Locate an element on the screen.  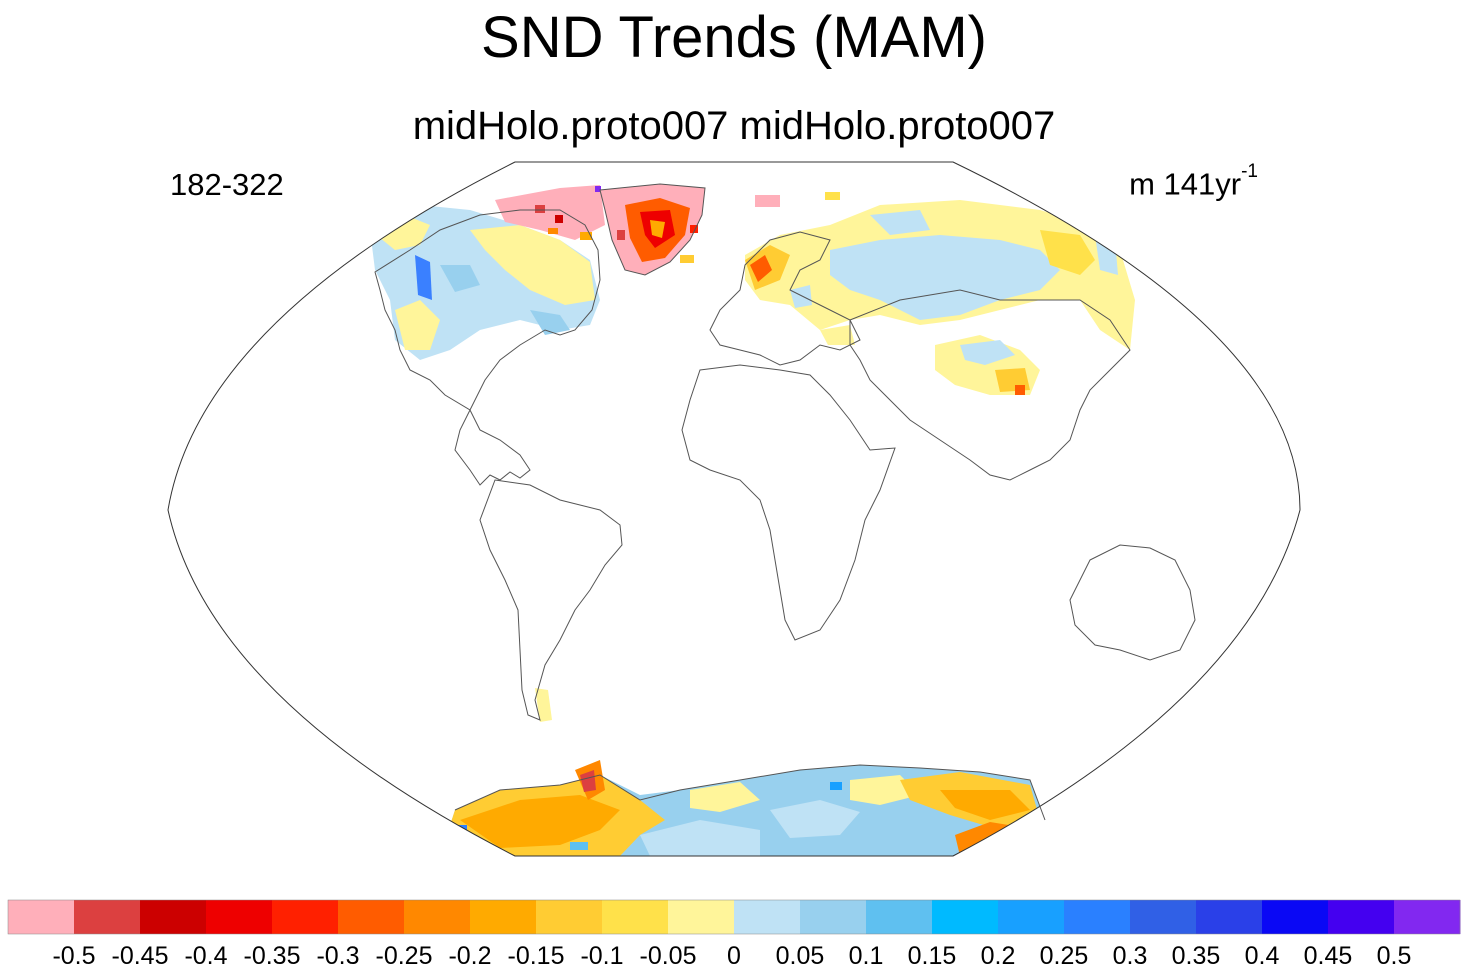
colorbar-tick-label: 0.1 is located at coordinates (866, 956).